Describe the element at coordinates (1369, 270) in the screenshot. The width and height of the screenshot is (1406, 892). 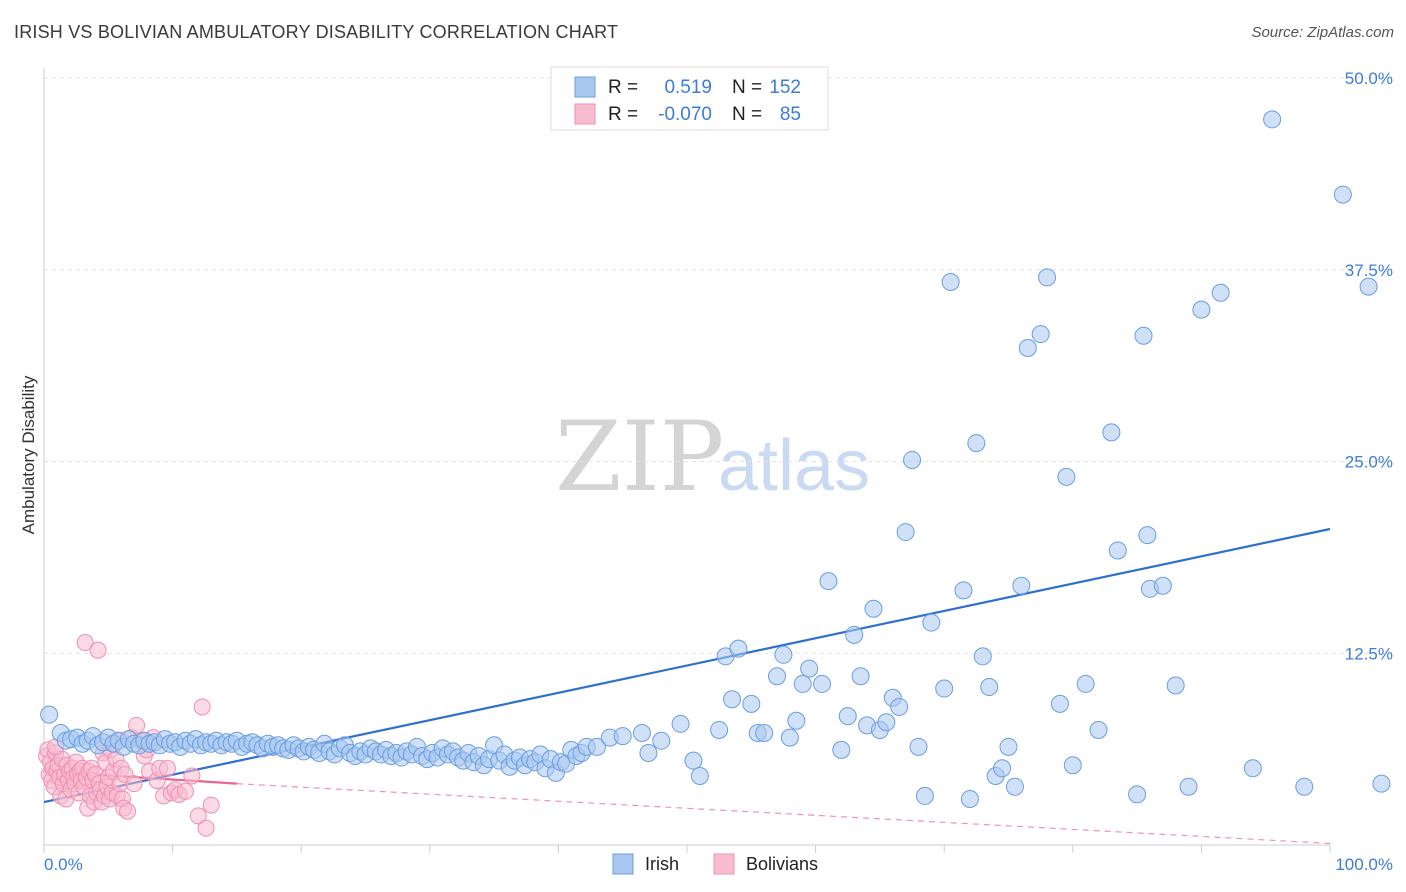
I see `y-tick-label: 37.5%` at that location.